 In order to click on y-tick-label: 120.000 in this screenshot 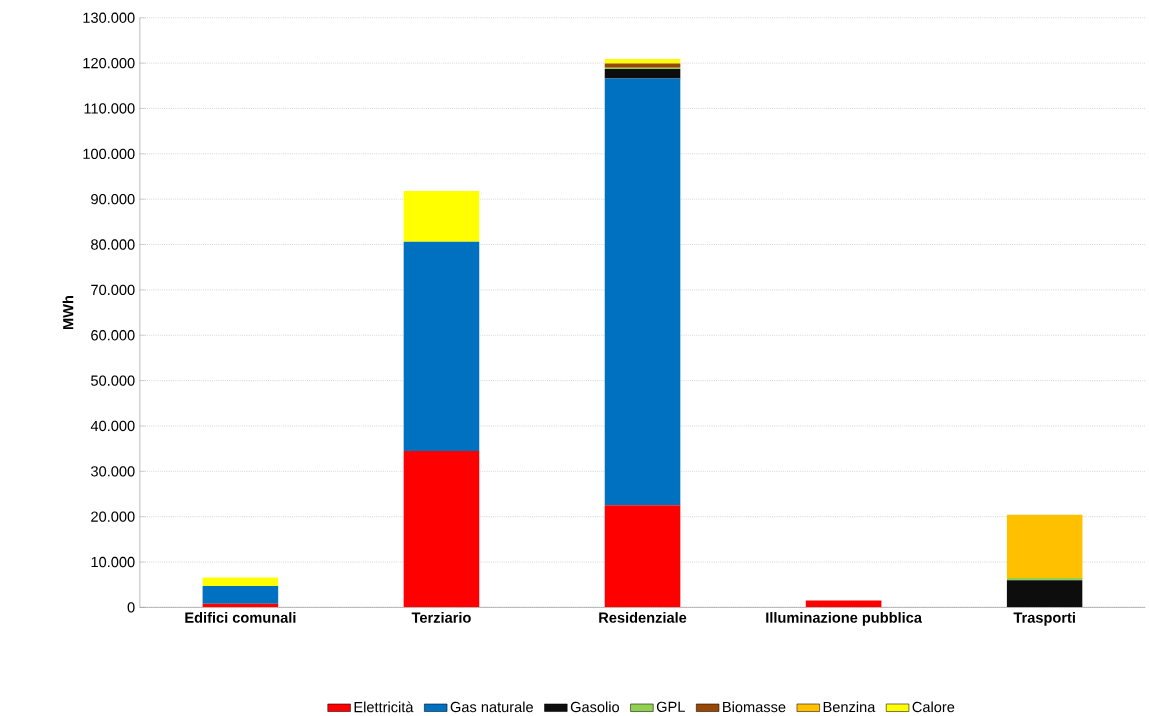, I will do `click(109, 63)`.